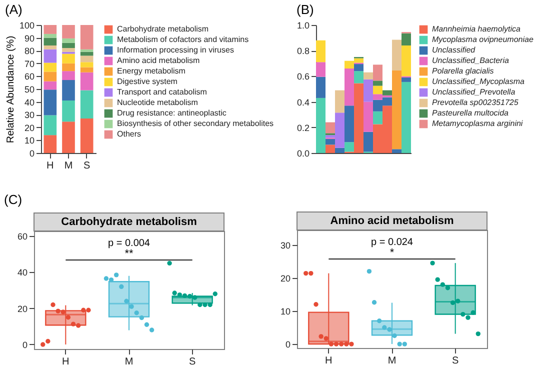 The height and width of the screenshot is (380, 550). I want to click on legend-label: Transport and catabolism, so click(162, 92).